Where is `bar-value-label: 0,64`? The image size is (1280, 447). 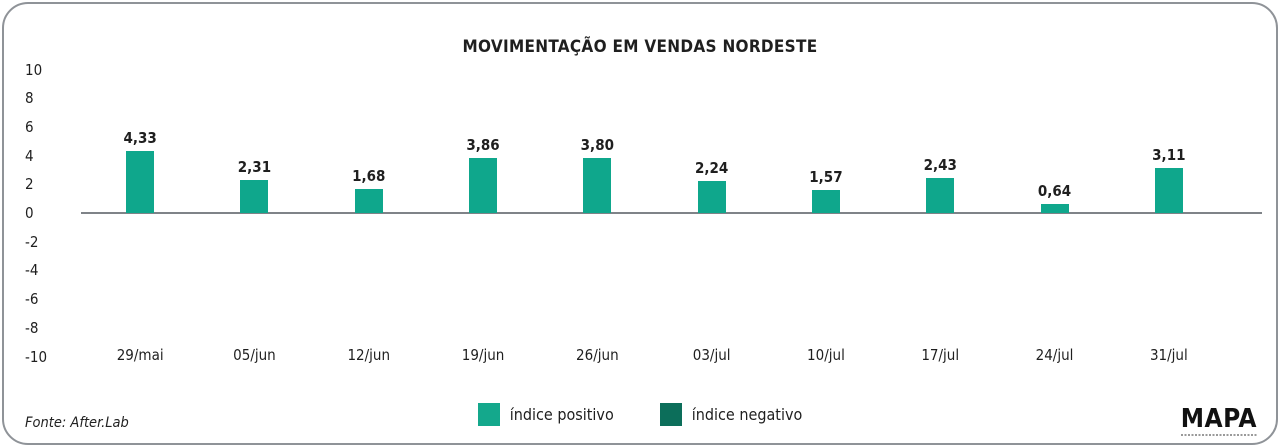 bar-value-label: 0,64 is located at coordinates (1054, 191).